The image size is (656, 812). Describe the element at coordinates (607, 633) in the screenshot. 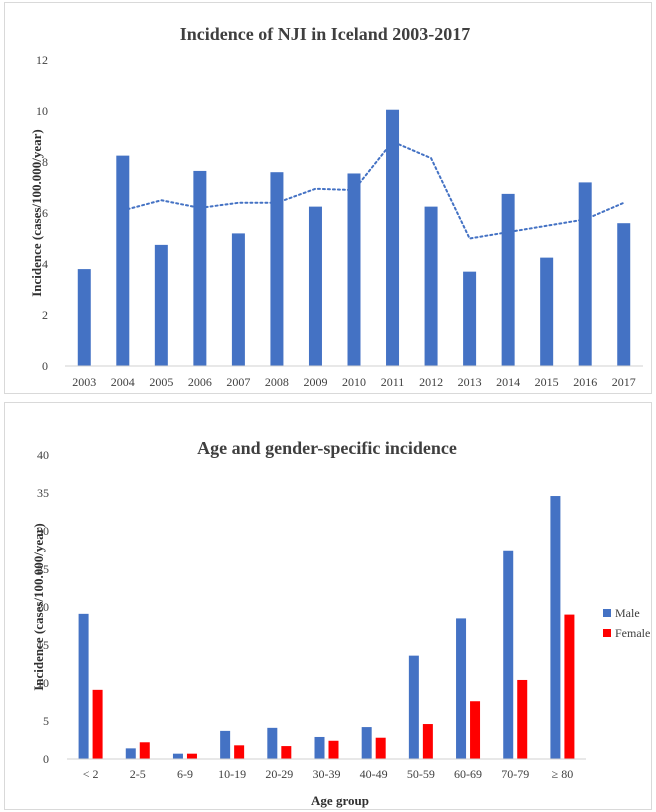

I see `legend-swatch-female` at that location.